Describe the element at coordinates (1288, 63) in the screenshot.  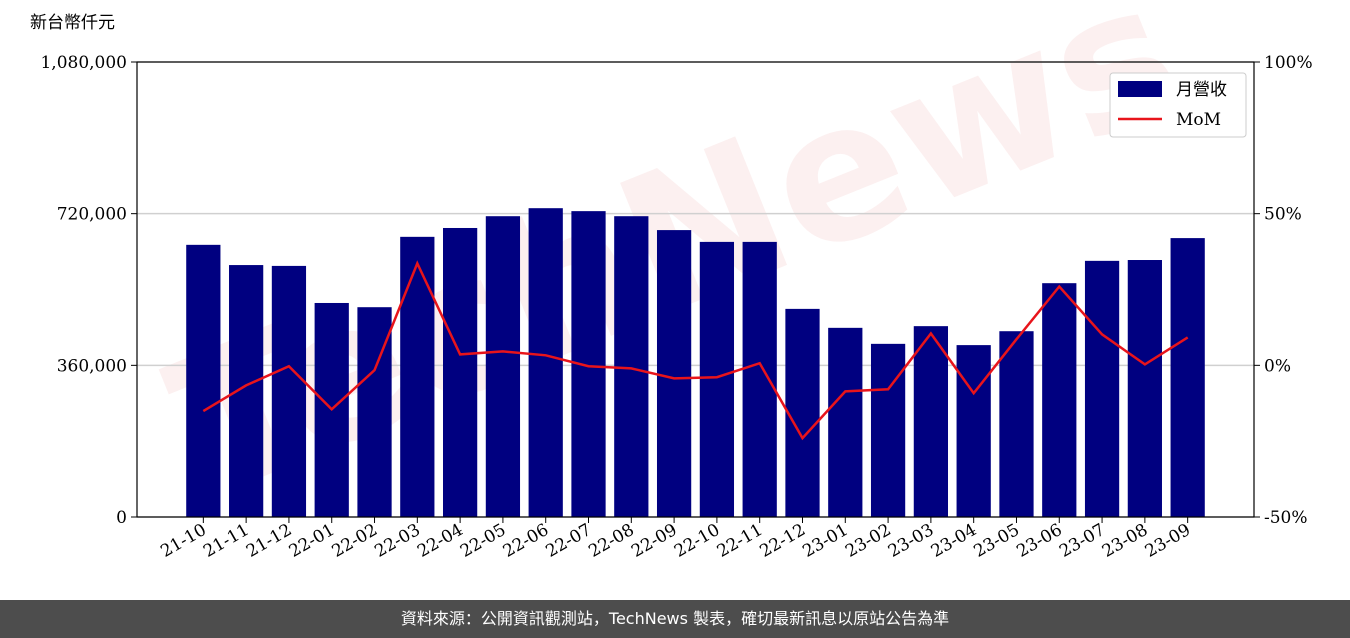
I see `y2-tick-label: 100%` at that location.